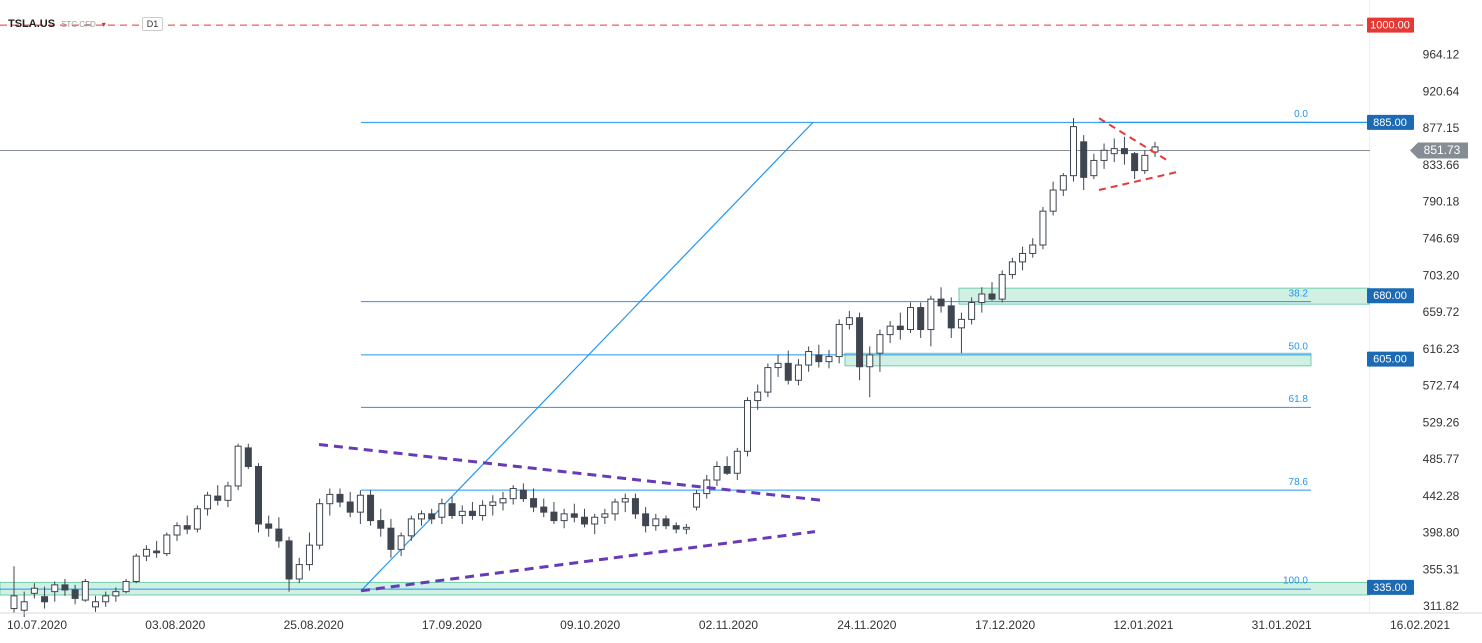 Image resolution: width=1482 pixels, height=643 pixels. Describe the element at coordinates (152, 24) in the screenshot. I see `timeframe-selector: D1` at that location.